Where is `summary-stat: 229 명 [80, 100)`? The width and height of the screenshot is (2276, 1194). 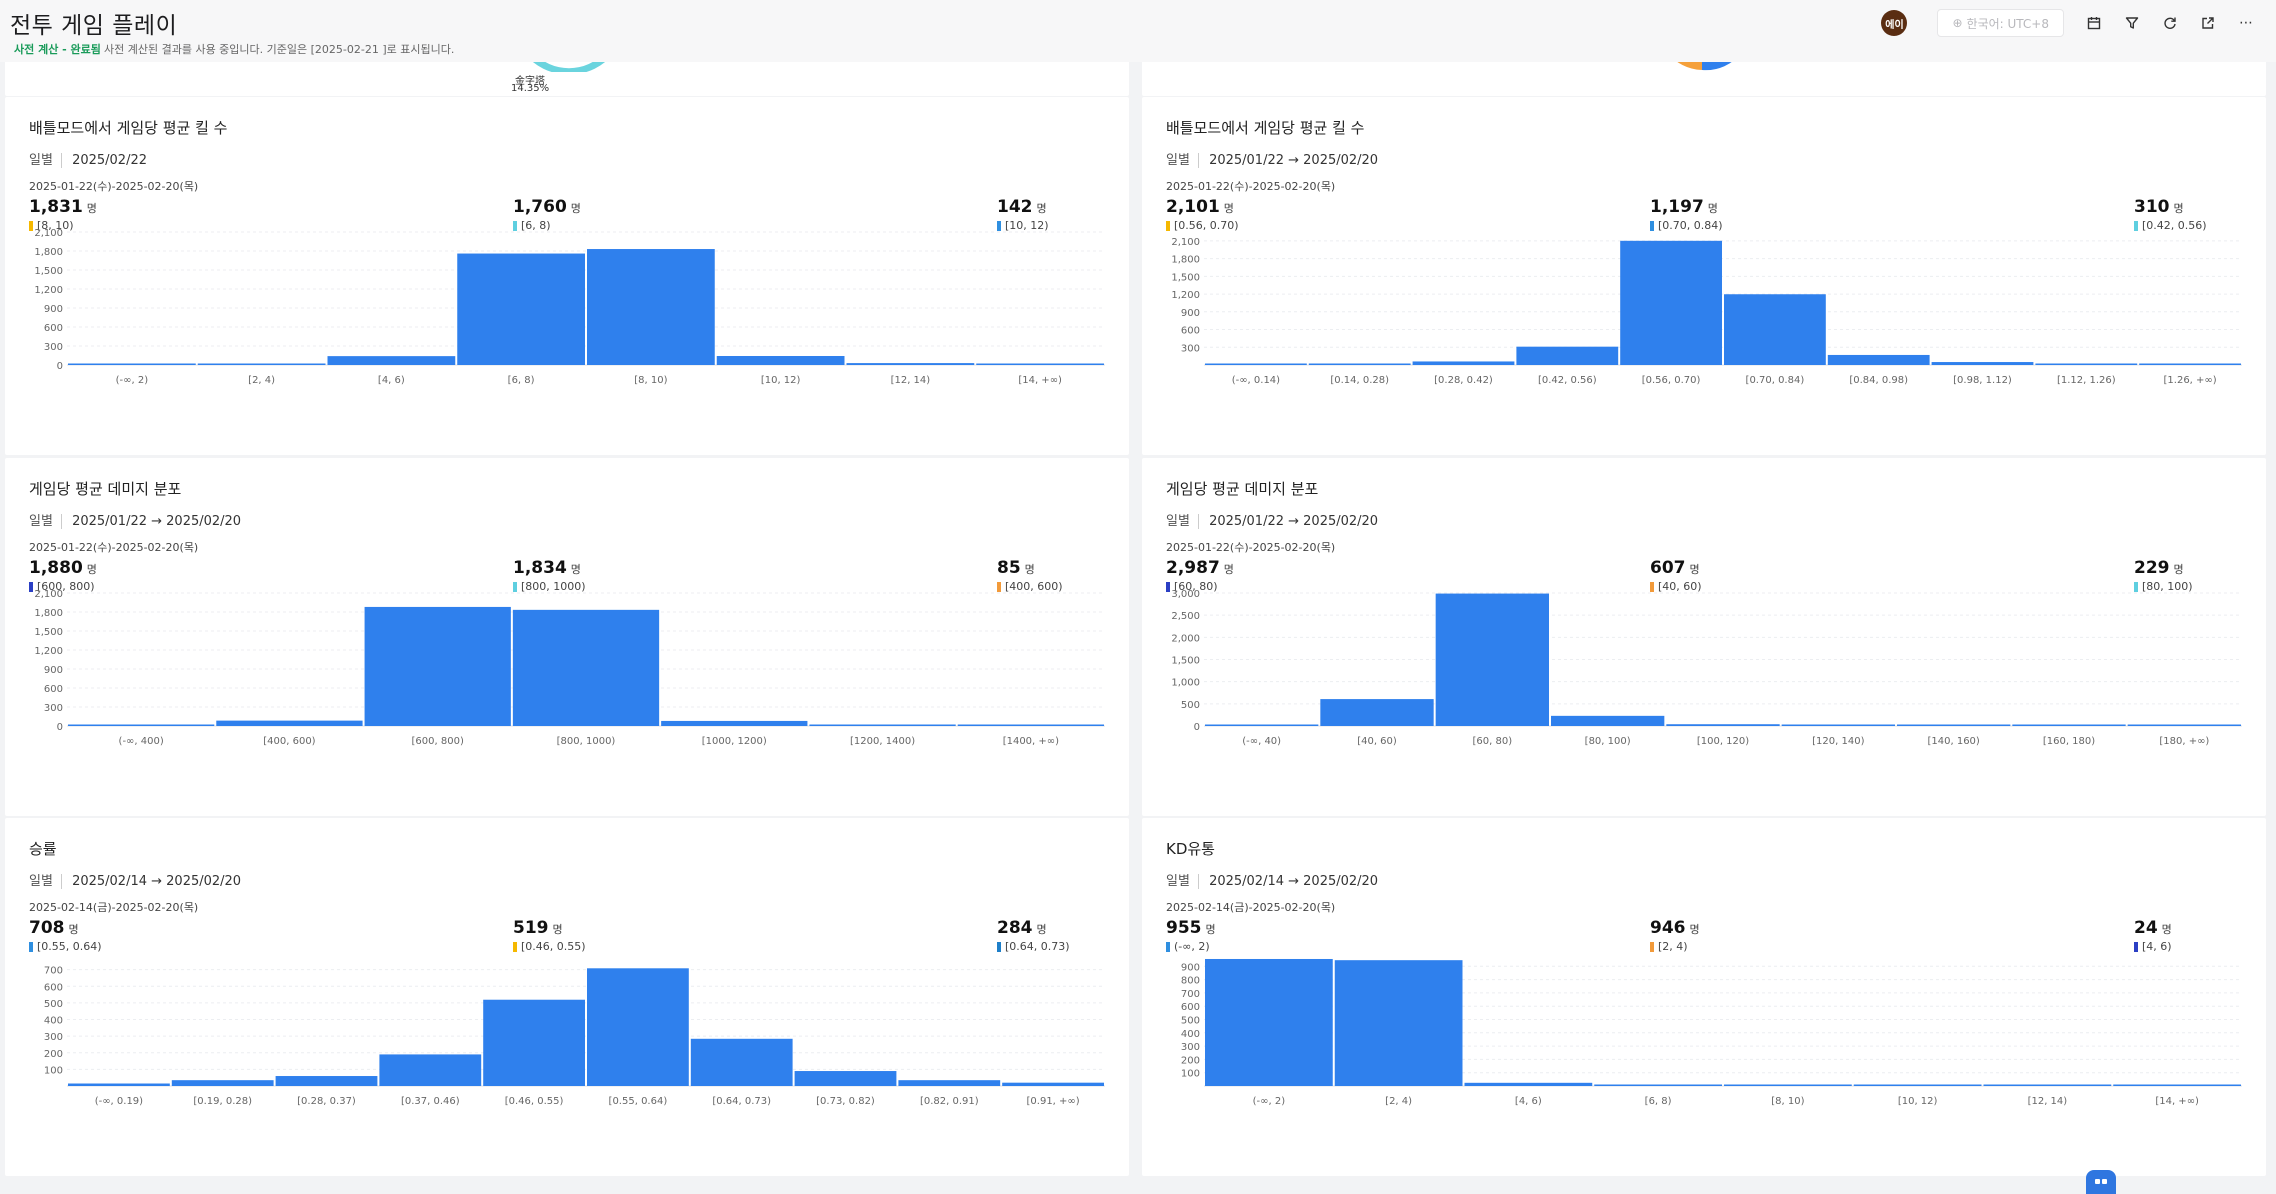 summary-stat: 229 명 [80, 100) is located at coordinates (2163, 575).